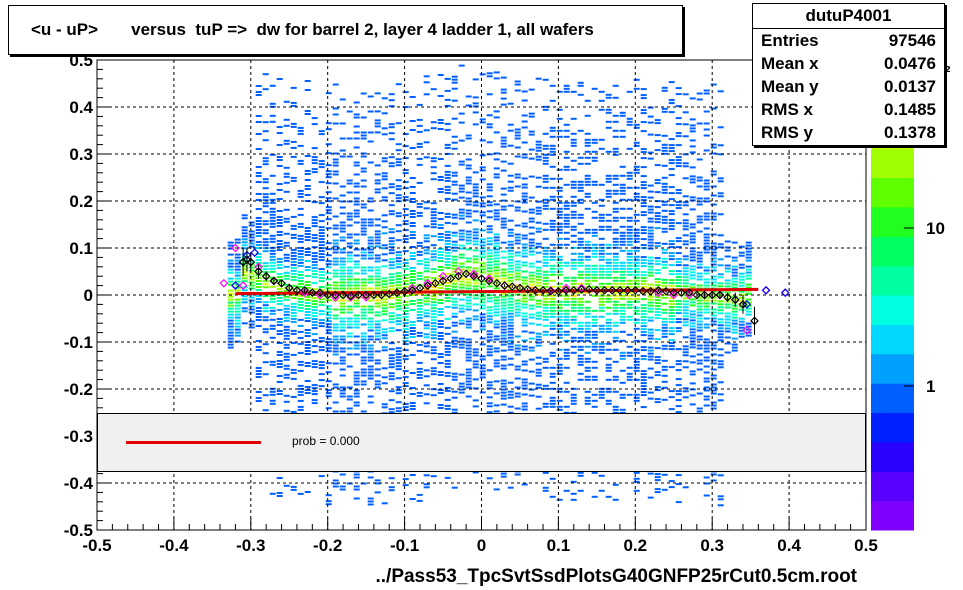 This screenshot has height=590, width=963. I want to click on profile-black-marker, so click(374, 295).